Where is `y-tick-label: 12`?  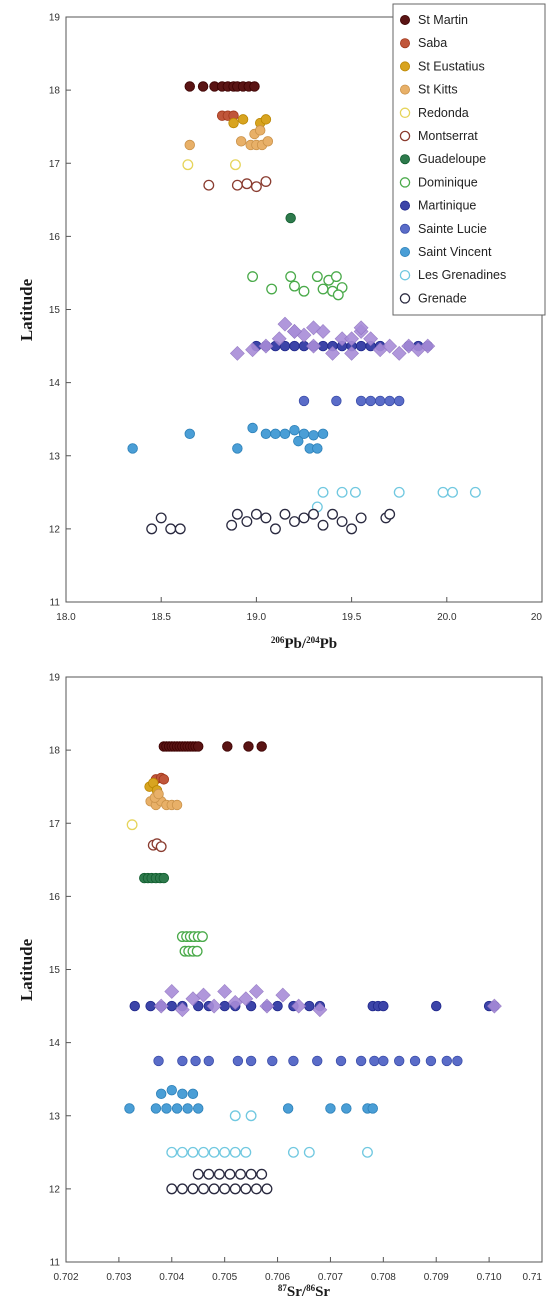 y-tick-label: 12 is located at coordinates (55, 529).